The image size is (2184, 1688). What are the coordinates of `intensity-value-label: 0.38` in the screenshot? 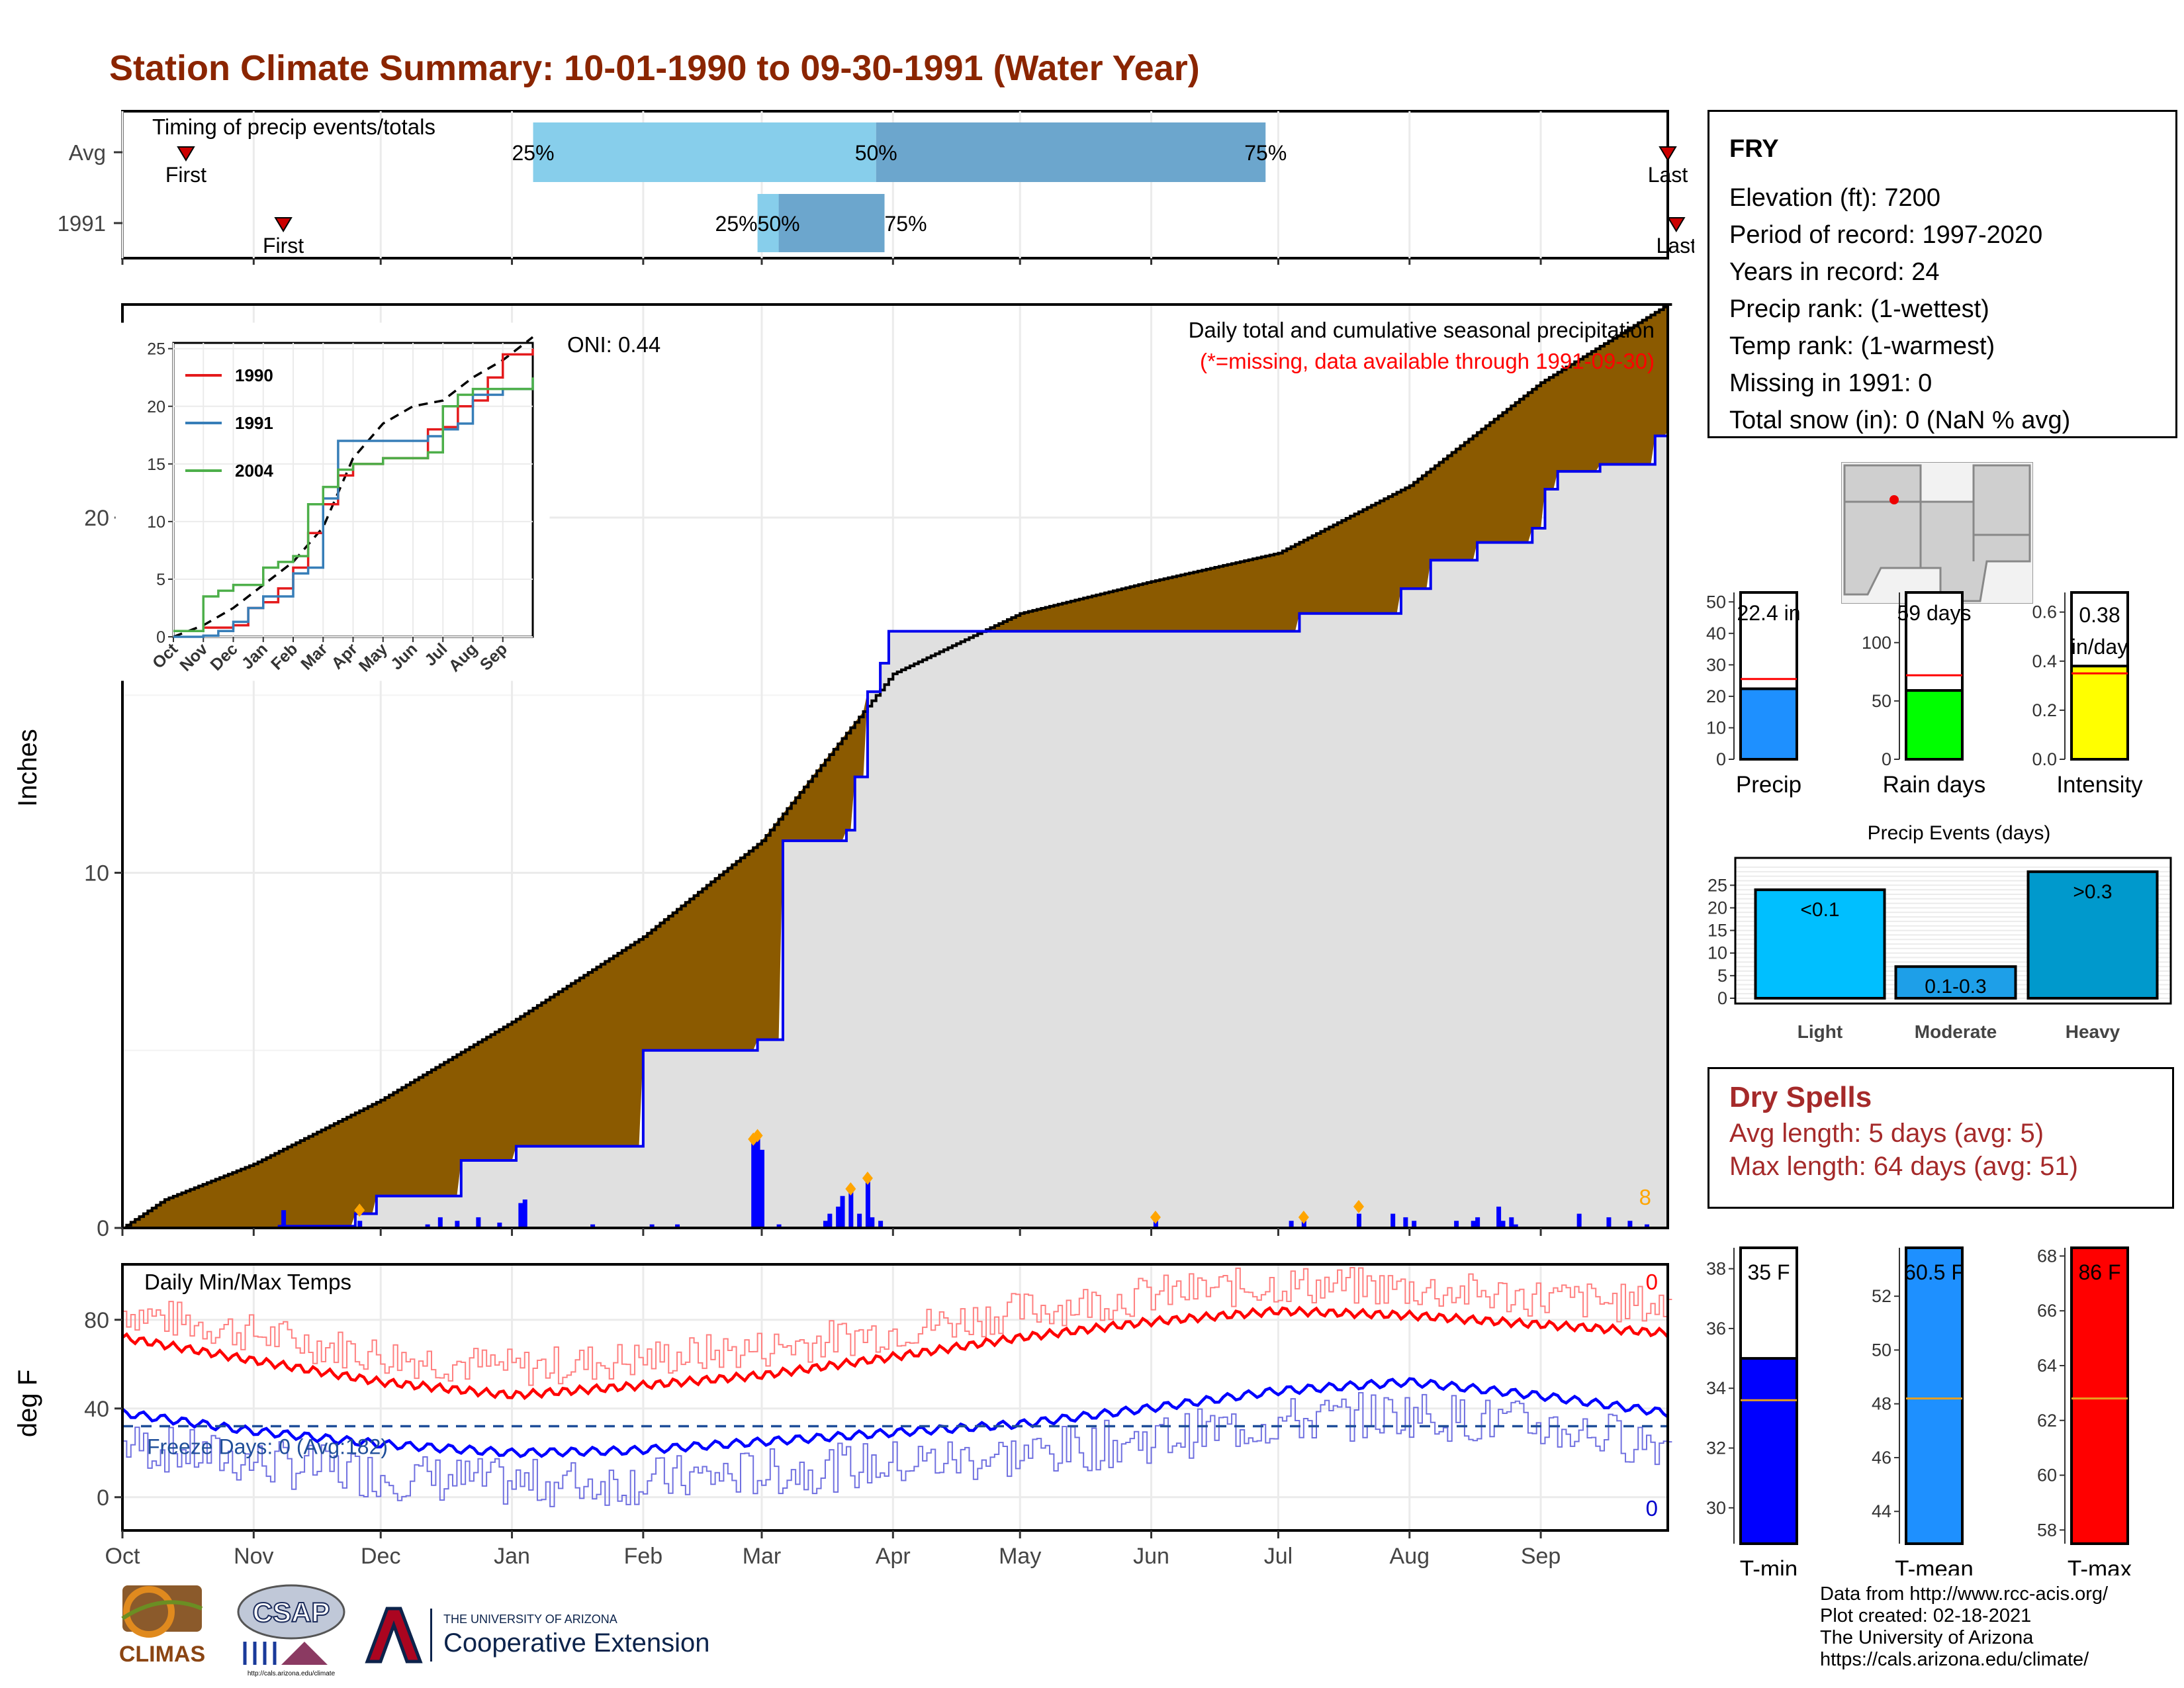 It's located at (2099, 615).